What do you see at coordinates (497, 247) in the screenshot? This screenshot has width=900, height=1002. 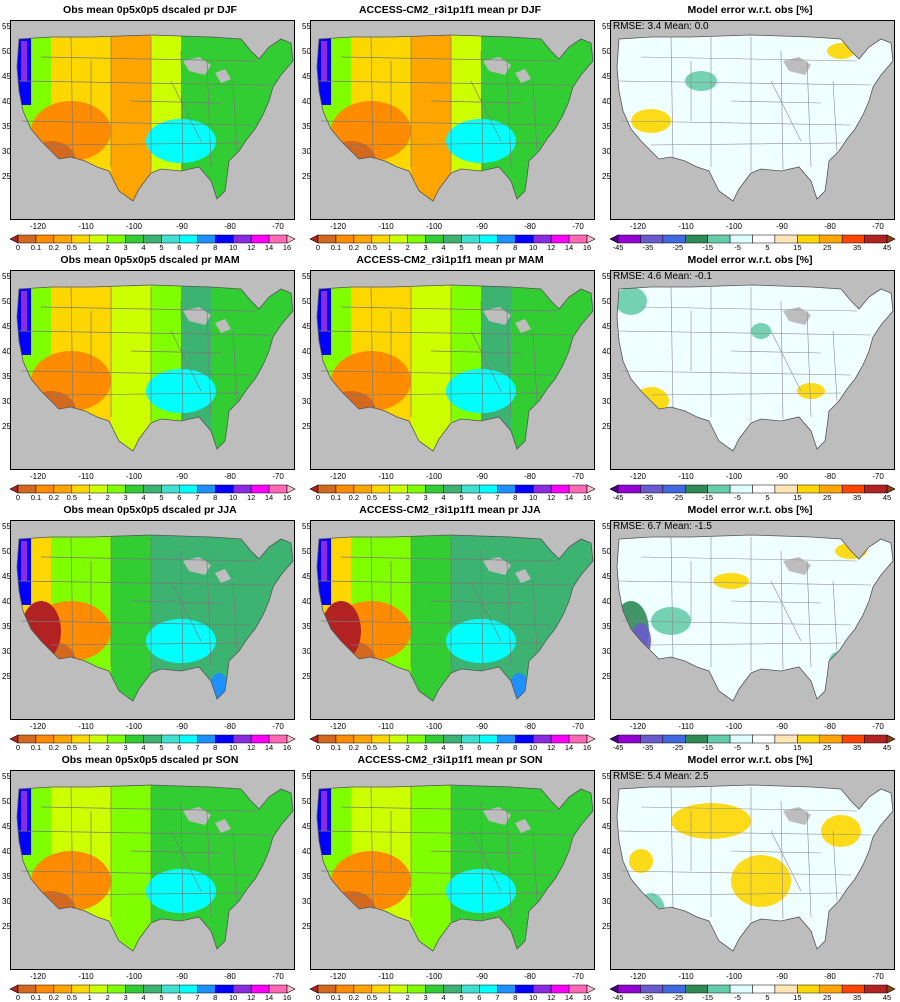 I see `colorbar-label: 7` at bounding box center [497, 247].